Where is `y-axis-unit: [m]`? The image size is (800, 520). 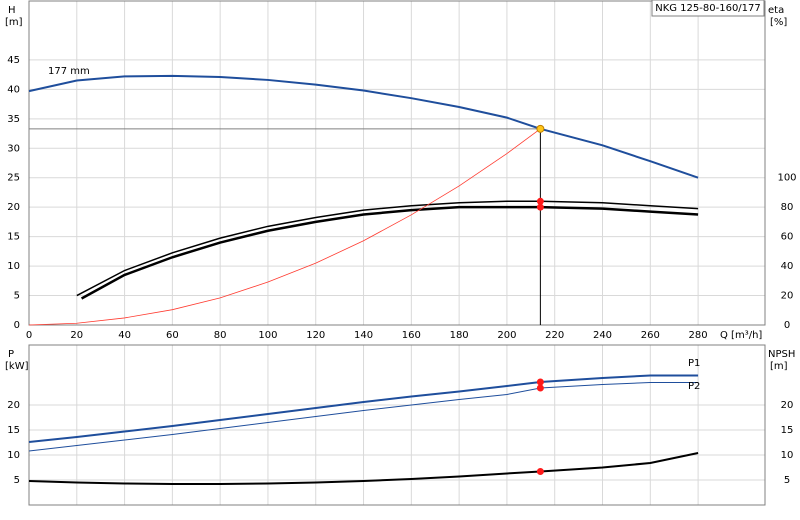 y-axis-unit: [m] is located at coordinates (14, 22).